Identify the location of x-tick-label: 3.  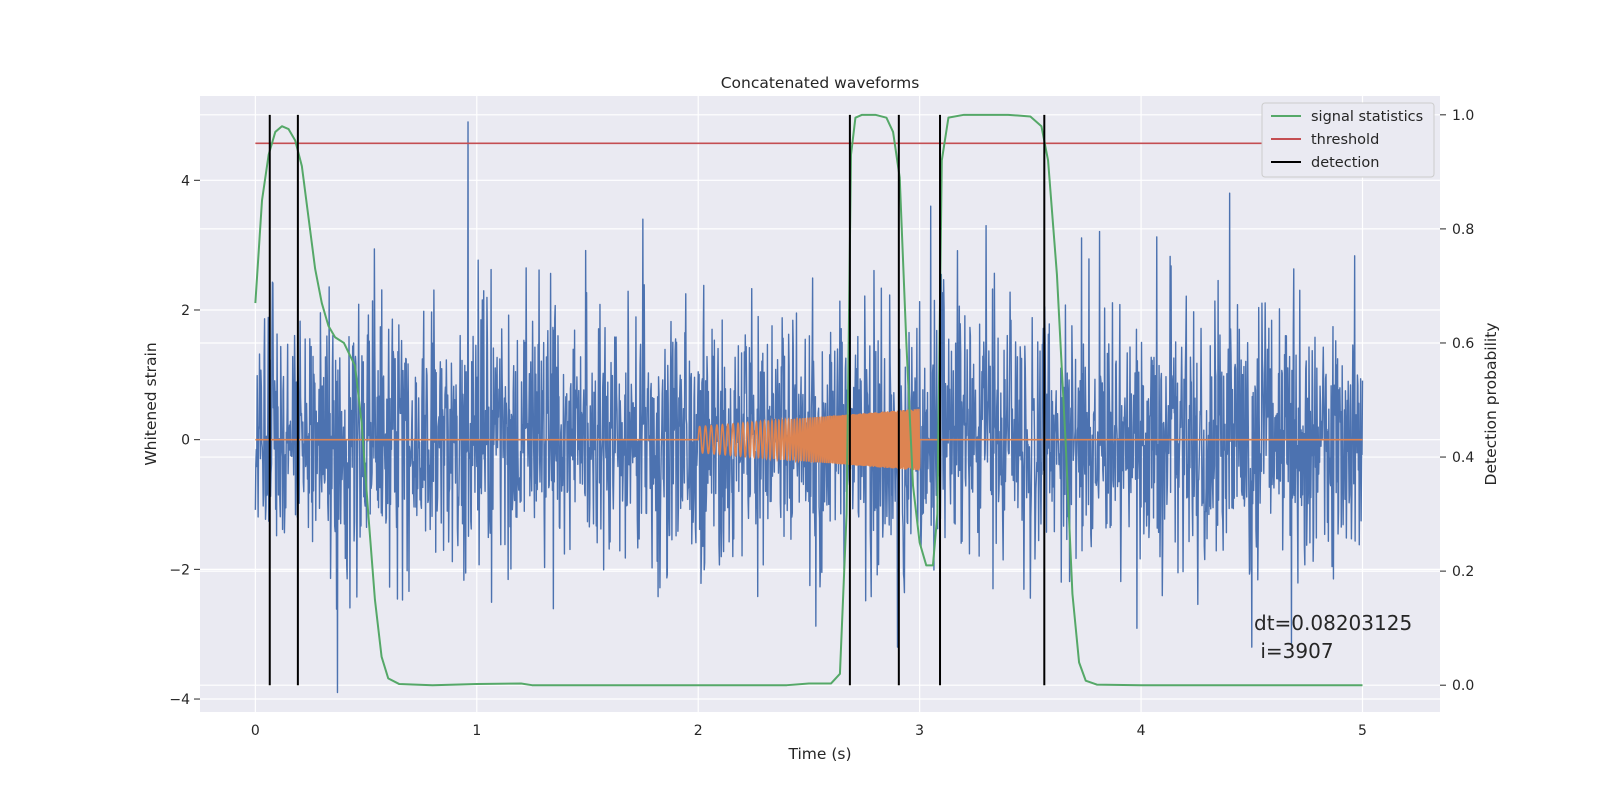
(919, 731).